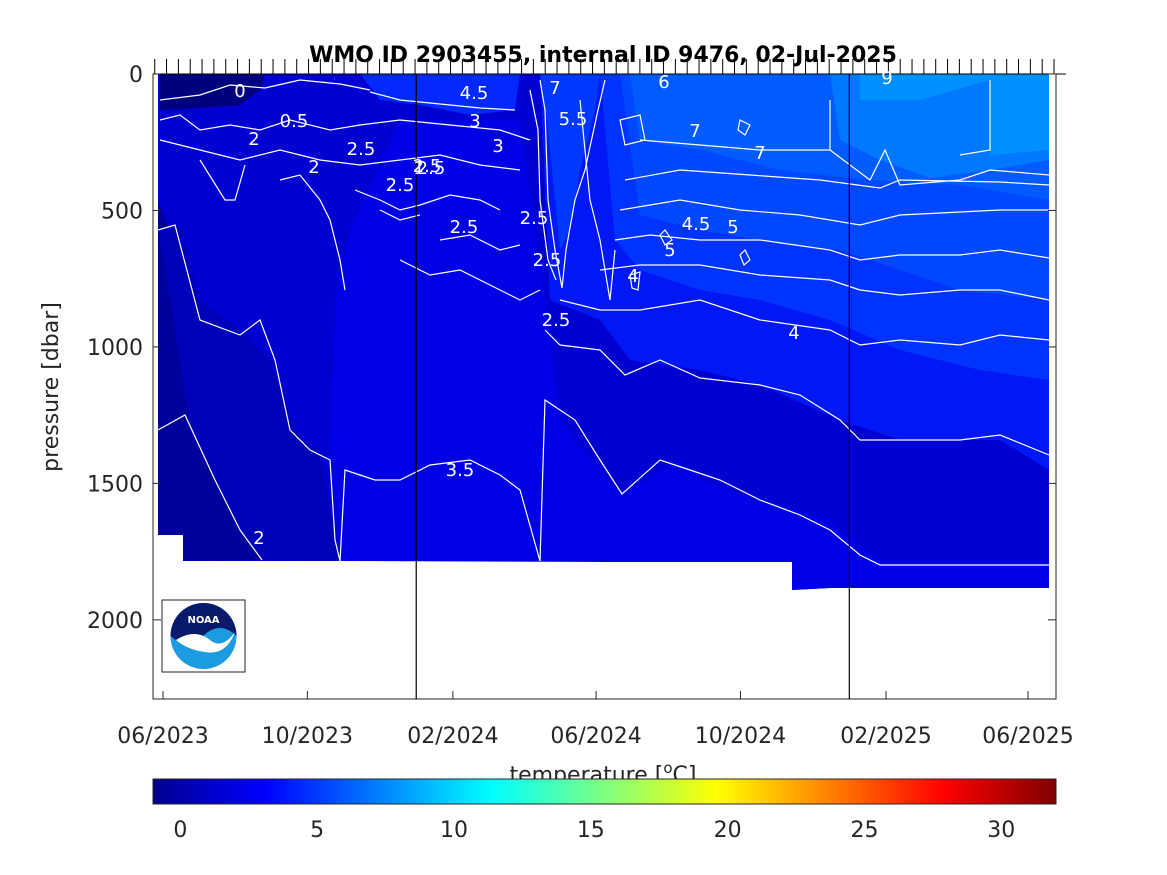 This screenshot has height=875, width=1167. What do you see at coordinates (609, 67) in the screenshot?
I see `profile-tick-marks` at bounding box center [609, 67].